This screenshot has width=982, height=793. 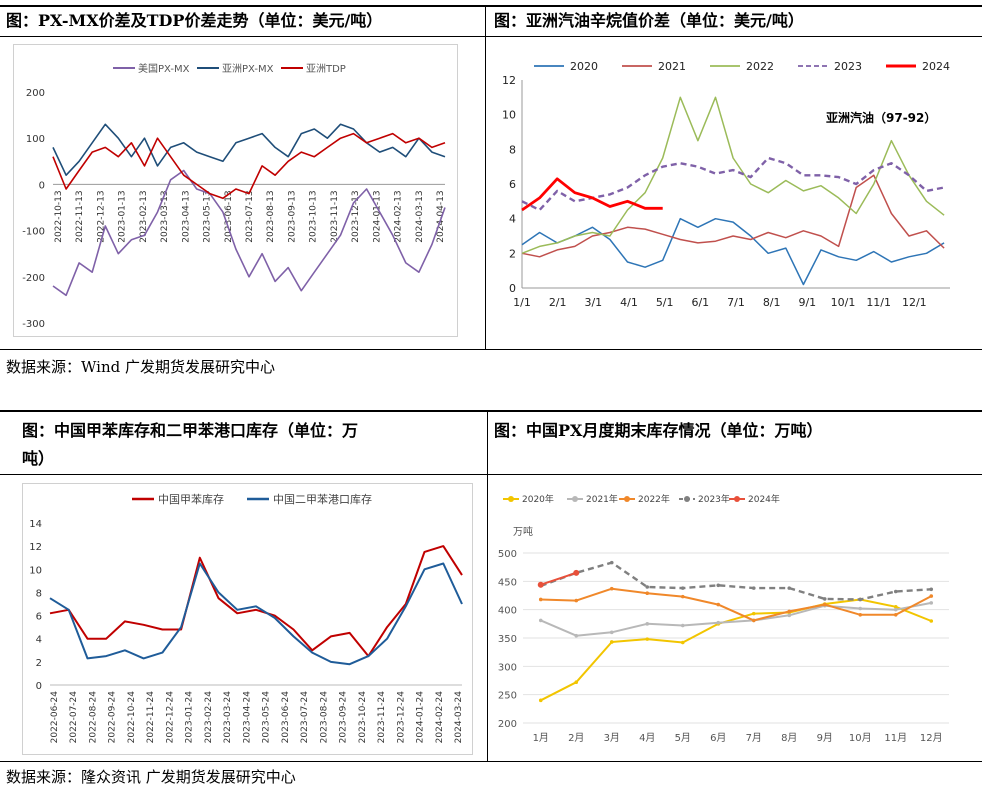 I want to click on x-tick-label: 4/1, so click(x=629, y=302).